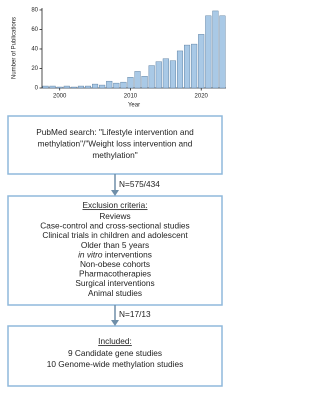 This screenshot has width=320, height=400. I want to click on criterion-text: Pharmacotherapies, so click(115, 274).